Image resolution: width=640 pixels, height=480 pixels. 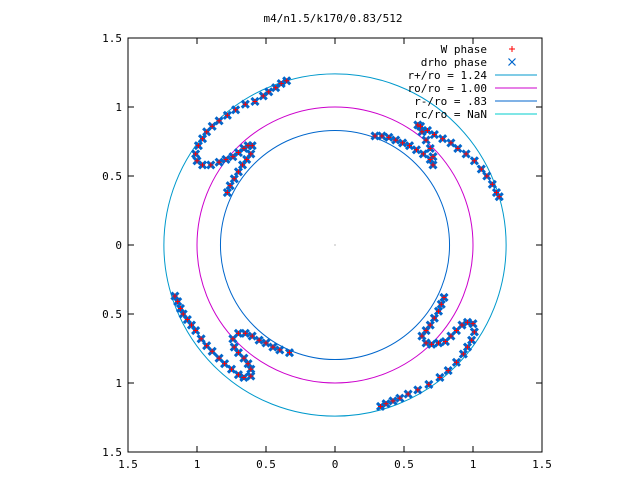 I want to click on legend-label: rc/ro = NaN, so click(x=450, y=114).